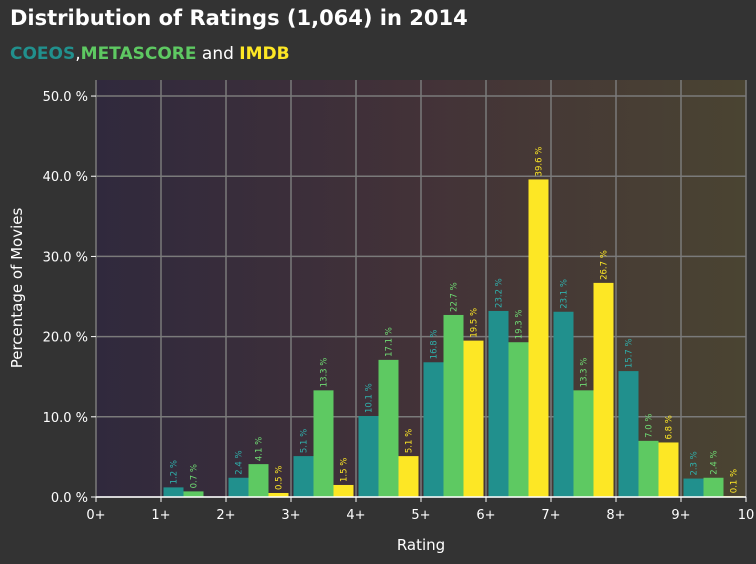 The height and width of the screenshot is (564, 756). Describe the element at coordinates (345, 470) in the screenshot. I see `bar-label-imdb-3: 1.5 %` at that location.